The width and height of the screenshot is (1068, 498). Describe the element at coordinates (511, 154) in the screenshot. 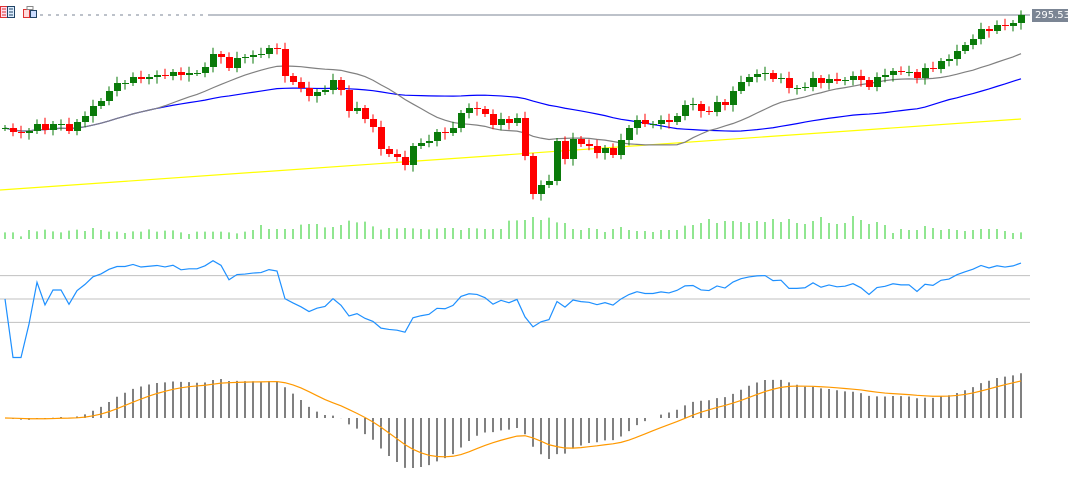

I see `sma-long-line` at that location.